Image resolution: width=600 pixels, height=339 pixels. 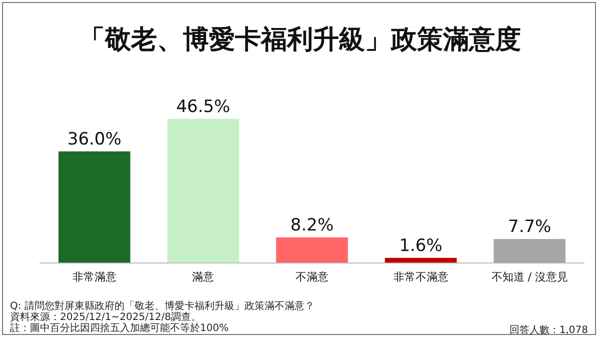 I want to click on data-label: 8.2%, so click(x=312, y=225).